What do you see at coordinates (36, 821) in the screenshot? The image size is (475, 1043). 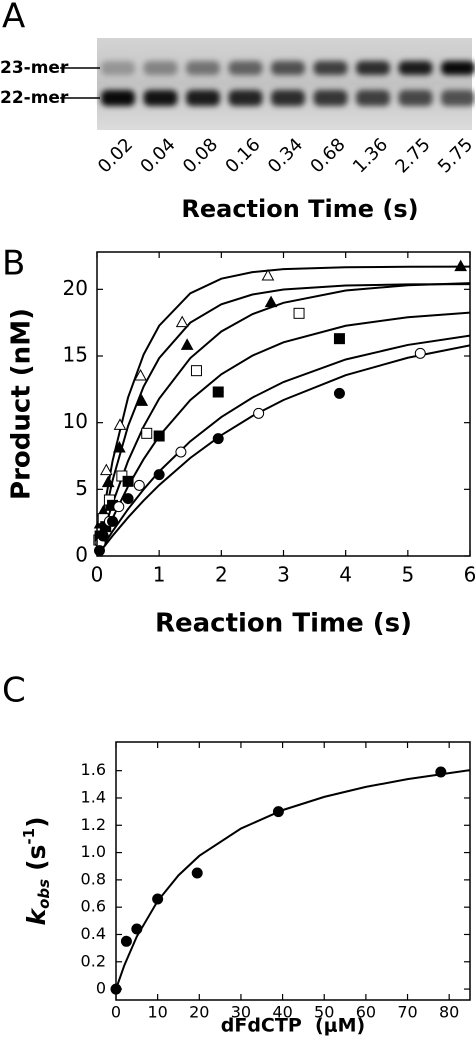 I see `y-axis-close: )` at bounding box center [36, 821].